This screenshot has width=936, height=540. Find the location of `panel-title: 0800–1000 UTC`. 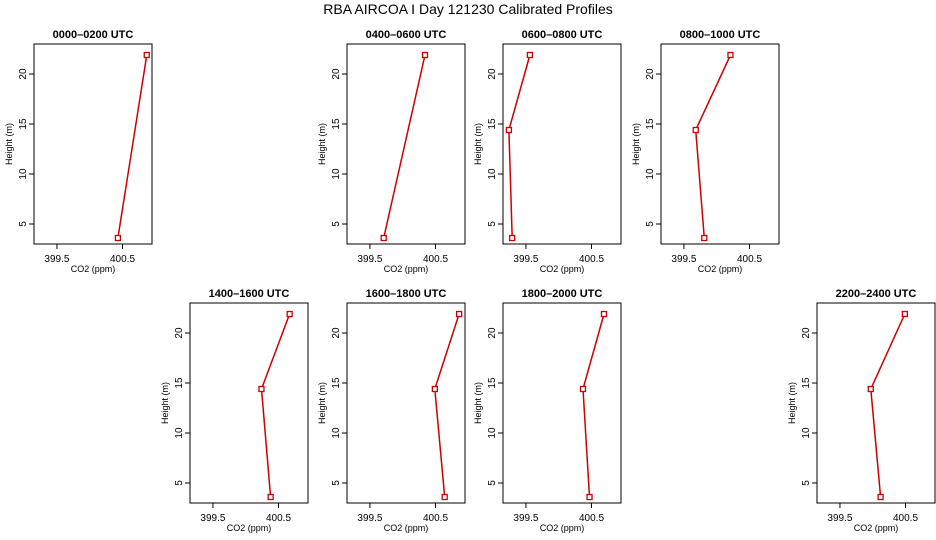

panel-title: 0800–1000 UTC is located at coordinates (720, 35).